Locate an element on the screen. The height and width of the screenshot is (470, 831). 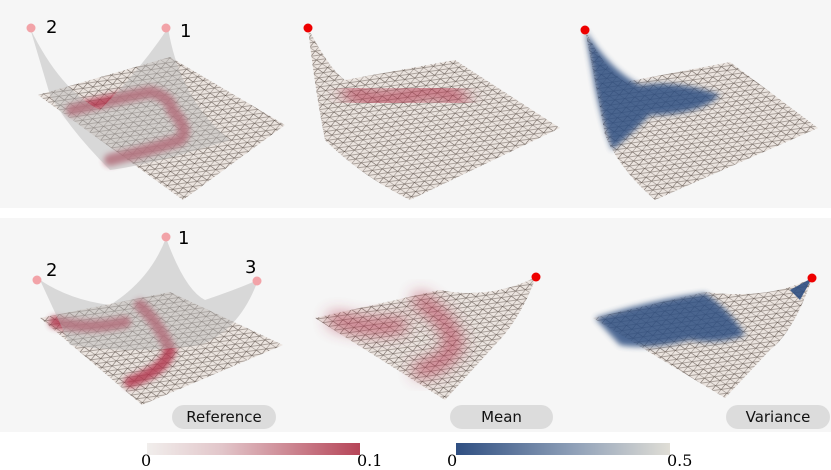
row1-reference-mesh is located at coordinates (161, 128).